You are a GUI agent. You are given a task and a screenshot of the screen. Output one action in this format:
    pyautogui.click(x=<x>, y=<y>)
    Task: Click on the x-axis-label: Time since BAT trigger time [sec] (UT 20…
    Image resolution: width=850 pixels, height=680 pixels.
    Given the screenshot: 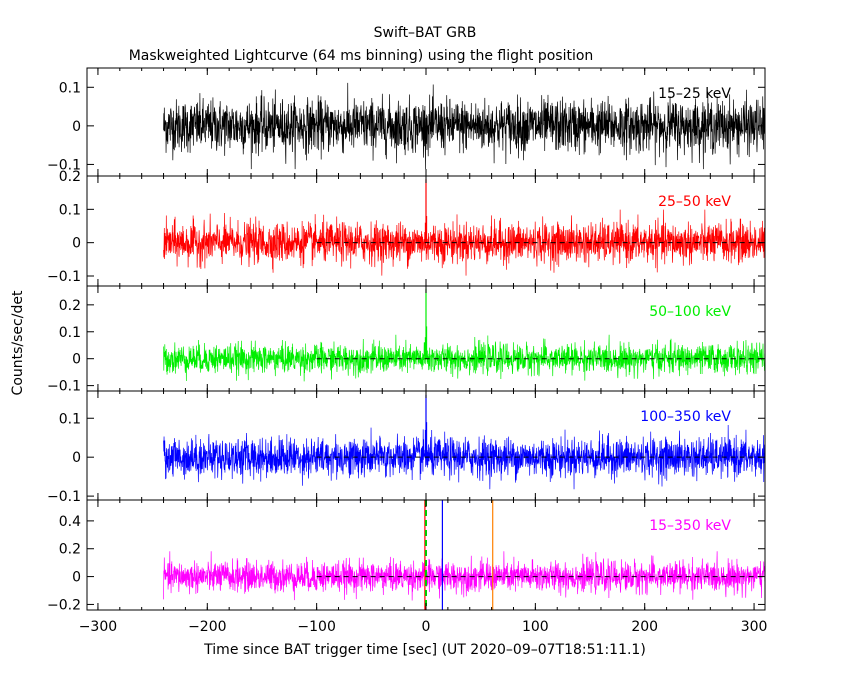 What is the action you would take?
    pyautogui.click(x=424, y=650)
    